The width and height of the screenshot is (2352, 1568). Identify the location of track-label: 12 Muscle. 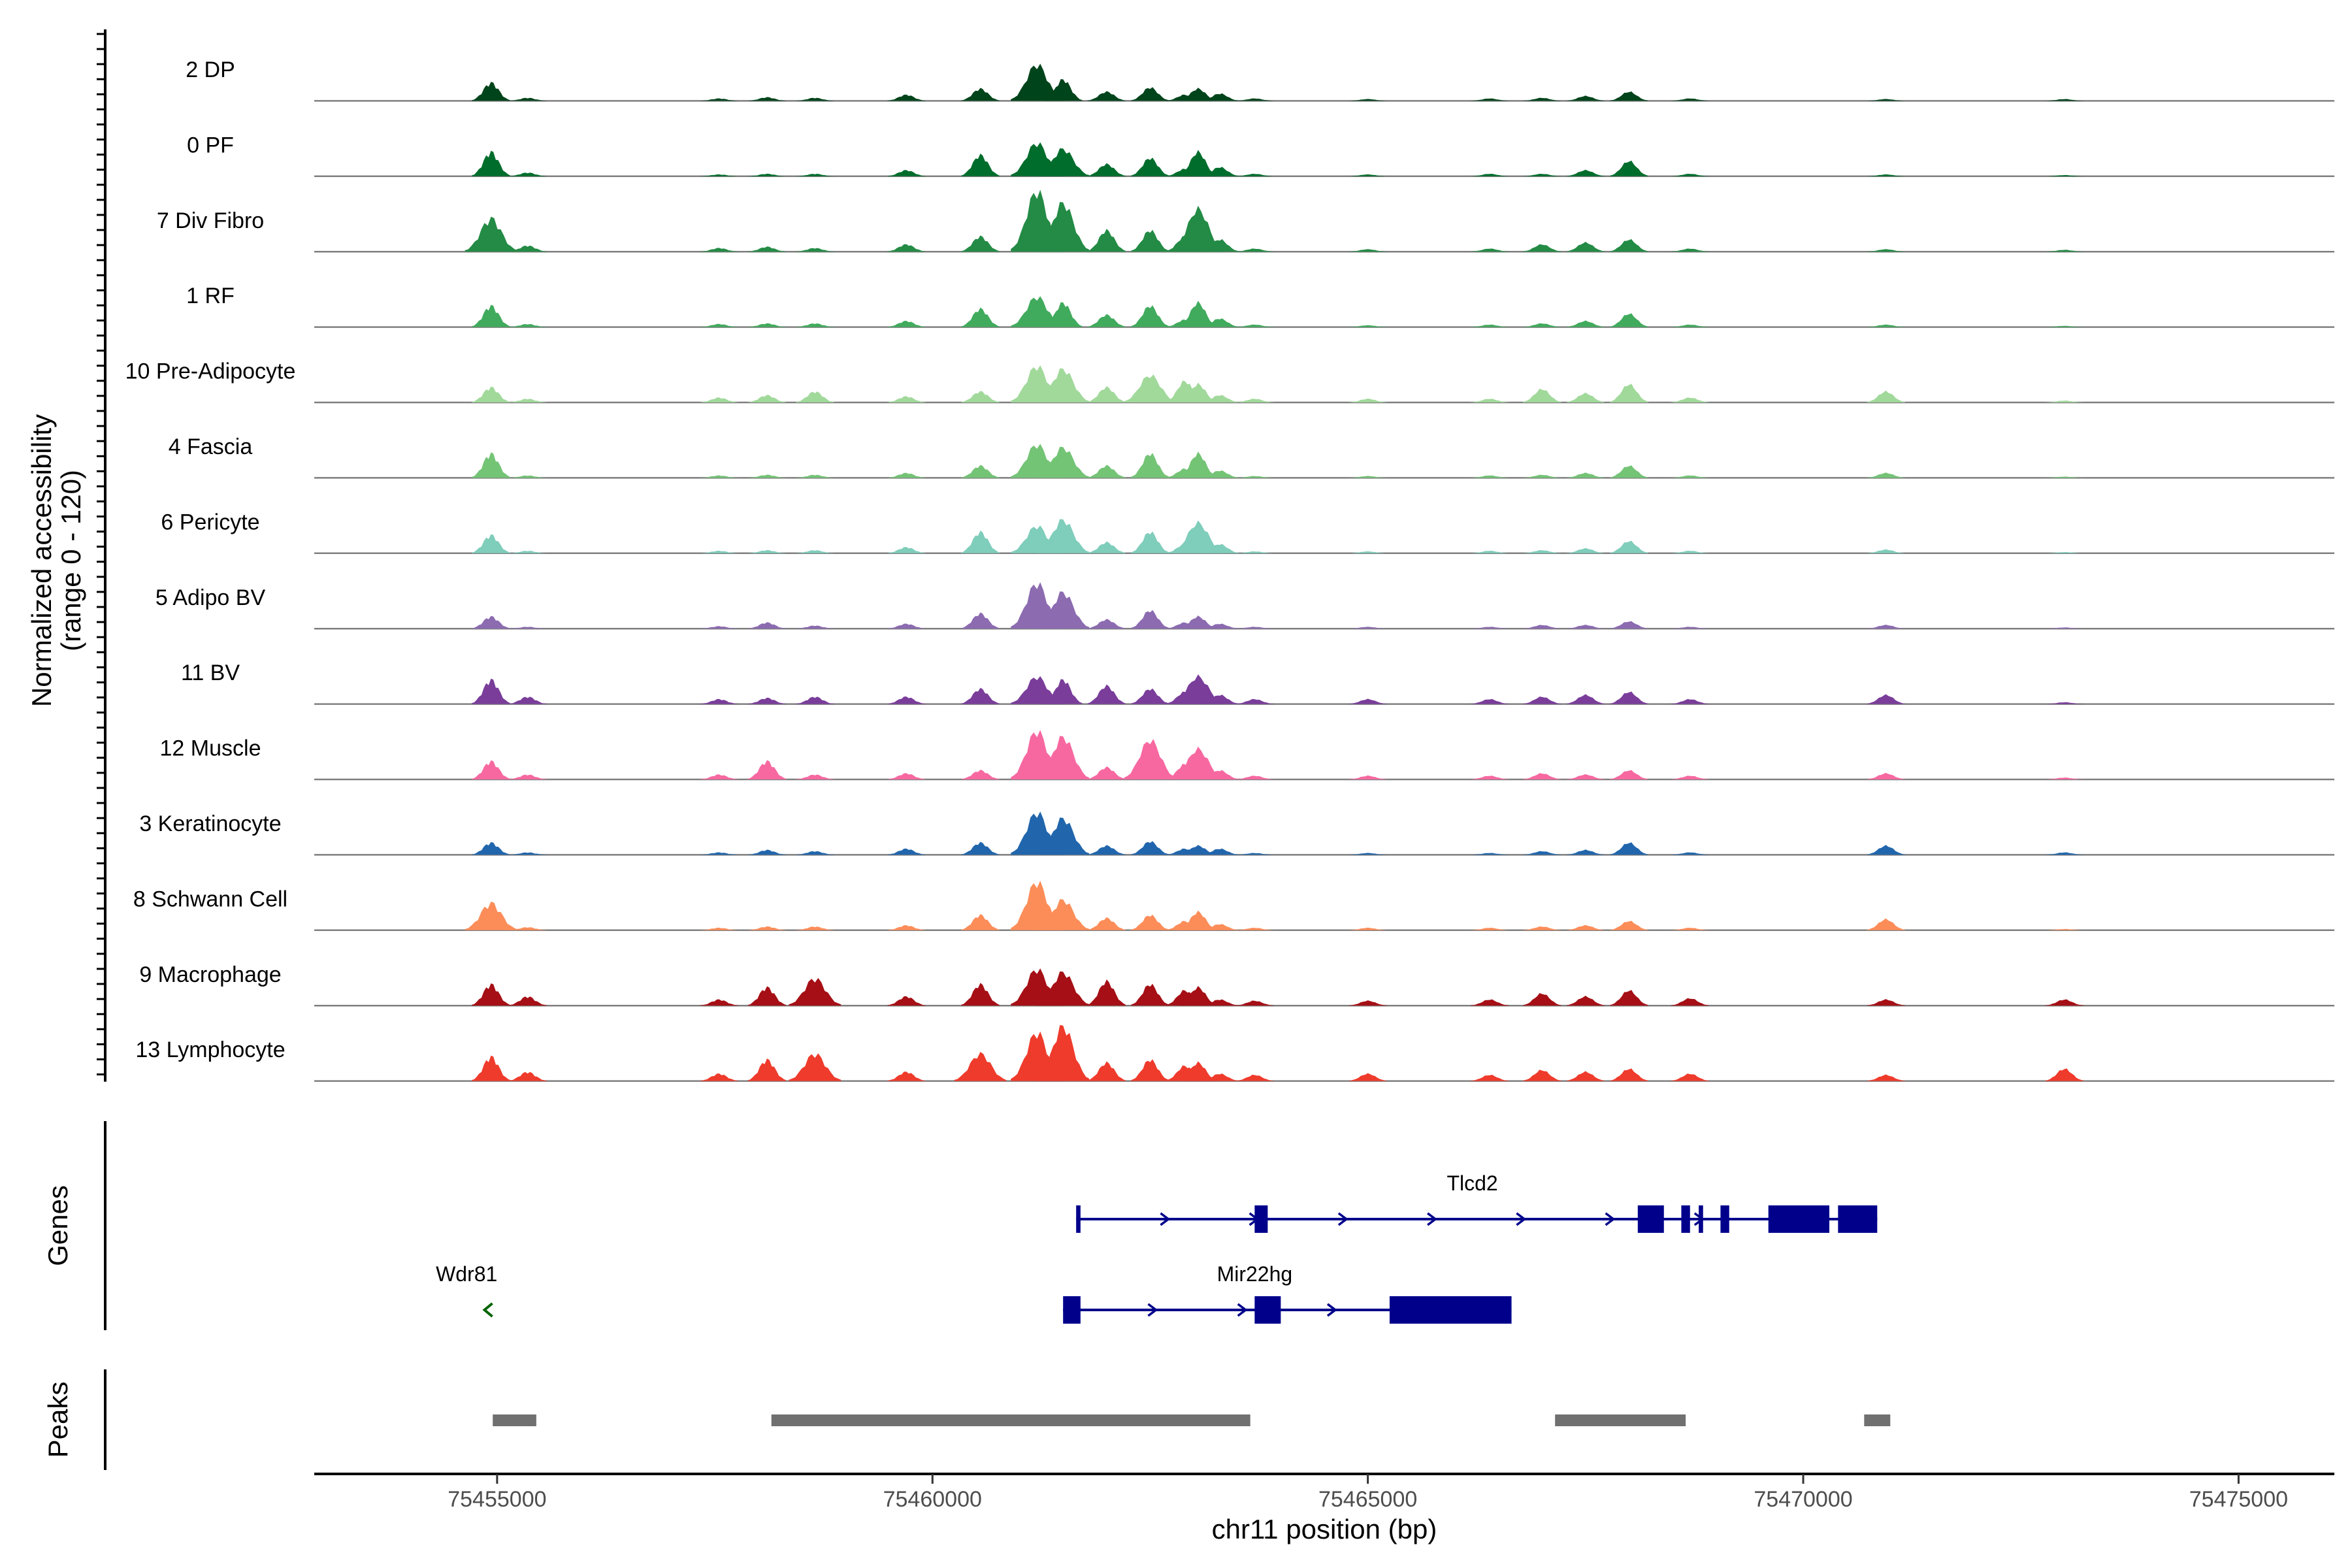
(210, 748).